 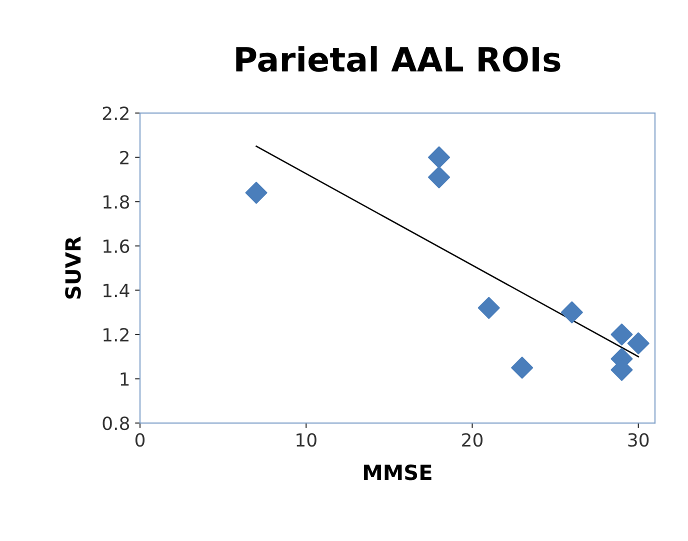 I want to click on y-tick-label: 1.8, so click(x=117, y=202).